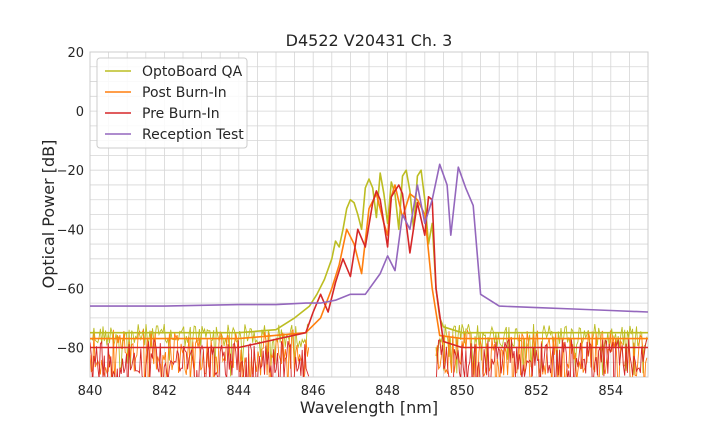  I want to click on y-tick-label: 20, so click(75, 53).